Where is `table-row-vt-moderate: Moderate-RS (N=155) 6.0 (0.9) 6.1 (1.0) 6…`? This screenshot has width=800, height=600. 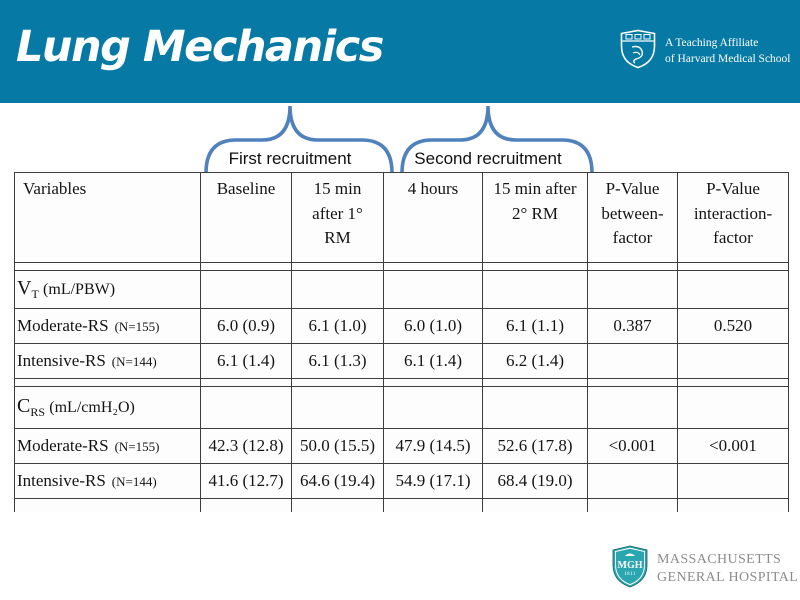 table-row-vt-moderate: Moderate-RS (N=155) 6.0 (0.9) 6.1 (1.0) 6… is located at coordinates (401, 326).